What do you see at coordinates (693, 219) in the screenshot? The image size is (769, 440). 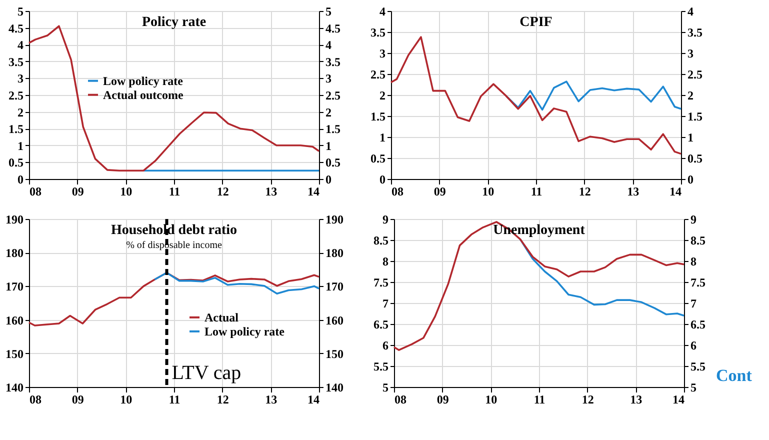 I see `y2-tick-label: 9` at bounding box center [693, 219].